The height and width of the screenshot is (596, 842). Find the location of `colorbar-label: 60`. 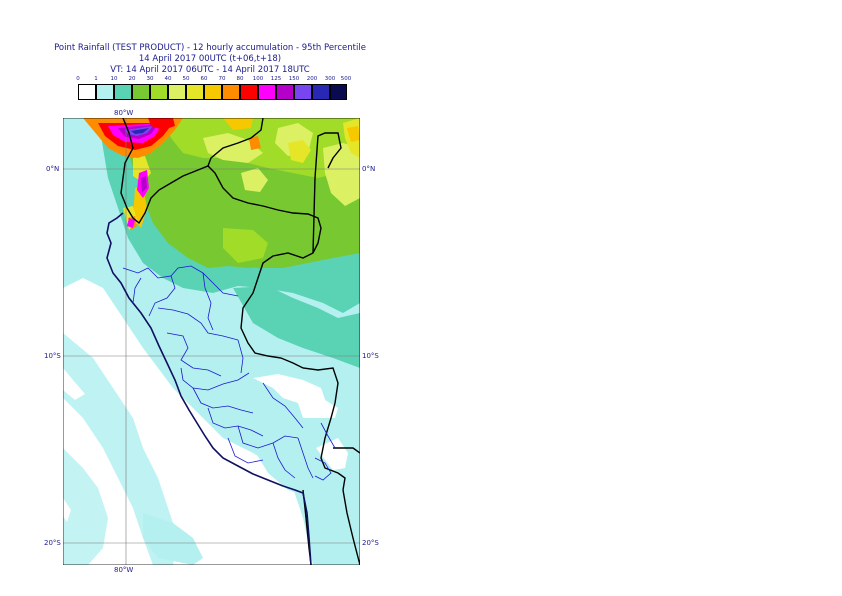

colorbar-label: 60 is located at coordinates (204, 79).